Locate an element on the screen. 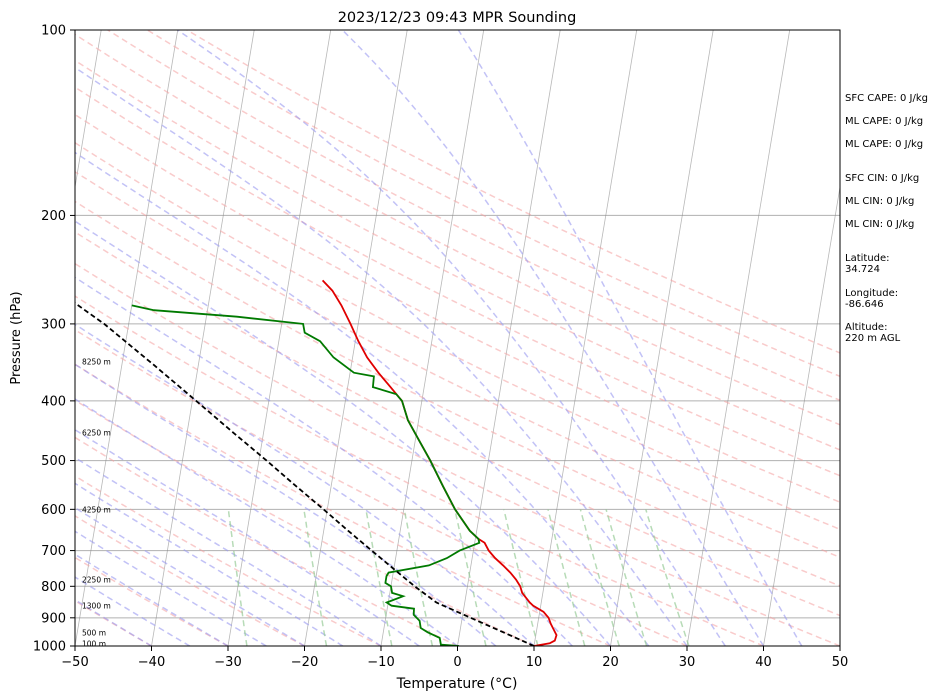  y-tick-label: 100 is located at coordinates (53, 31).